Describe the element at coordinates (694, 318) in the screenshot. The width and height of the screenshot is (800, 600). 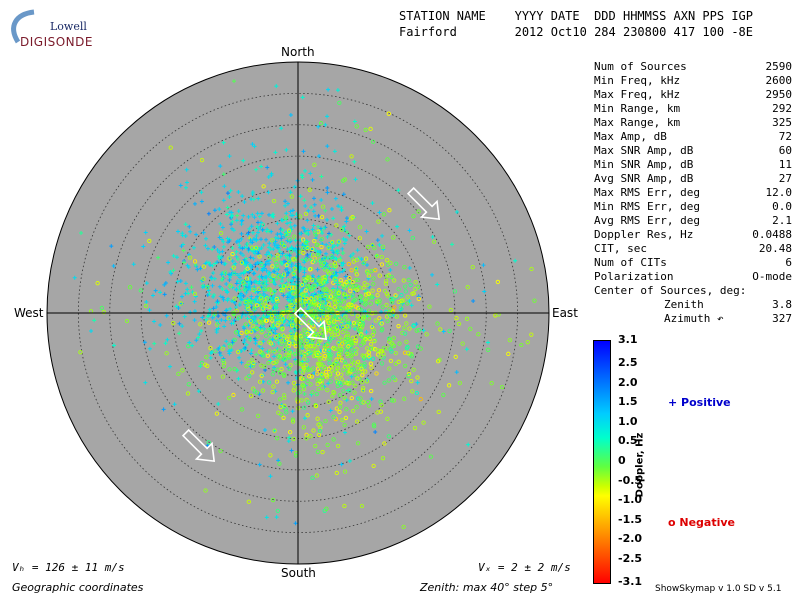
I see `stat-label: Azimuth ↶` at that location.